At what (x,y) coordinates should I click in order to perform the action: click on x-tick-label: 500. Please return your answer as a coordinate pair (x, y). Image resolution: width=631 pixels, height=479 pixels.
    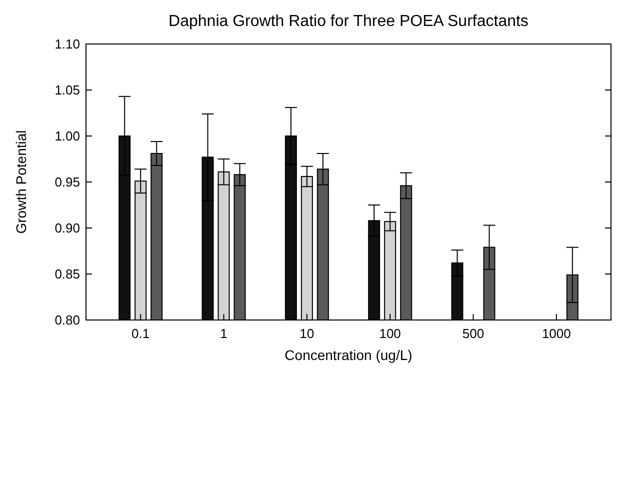
    Looking at the image, I should click on (473, 333).